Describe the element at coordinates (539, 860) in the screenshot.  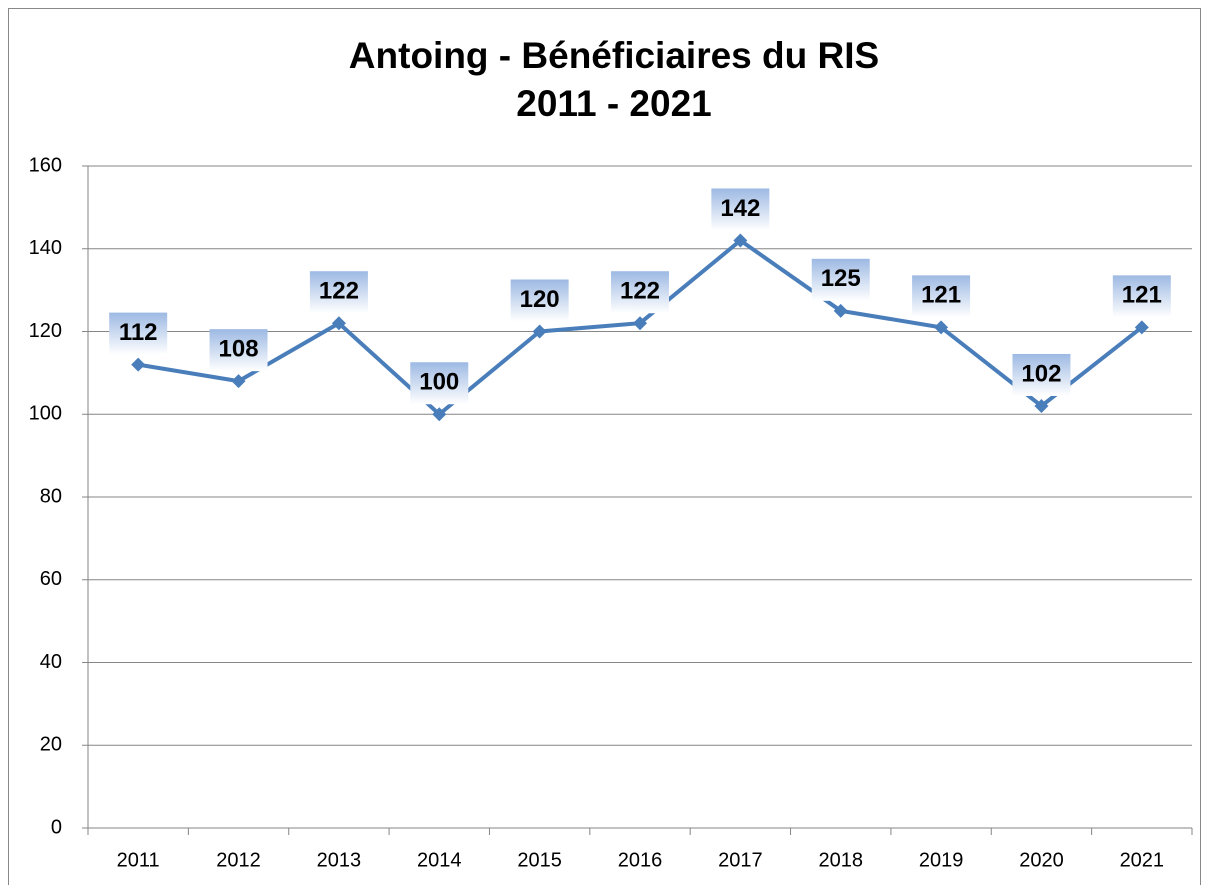
I see `x-tick-label: 2015` at that location.